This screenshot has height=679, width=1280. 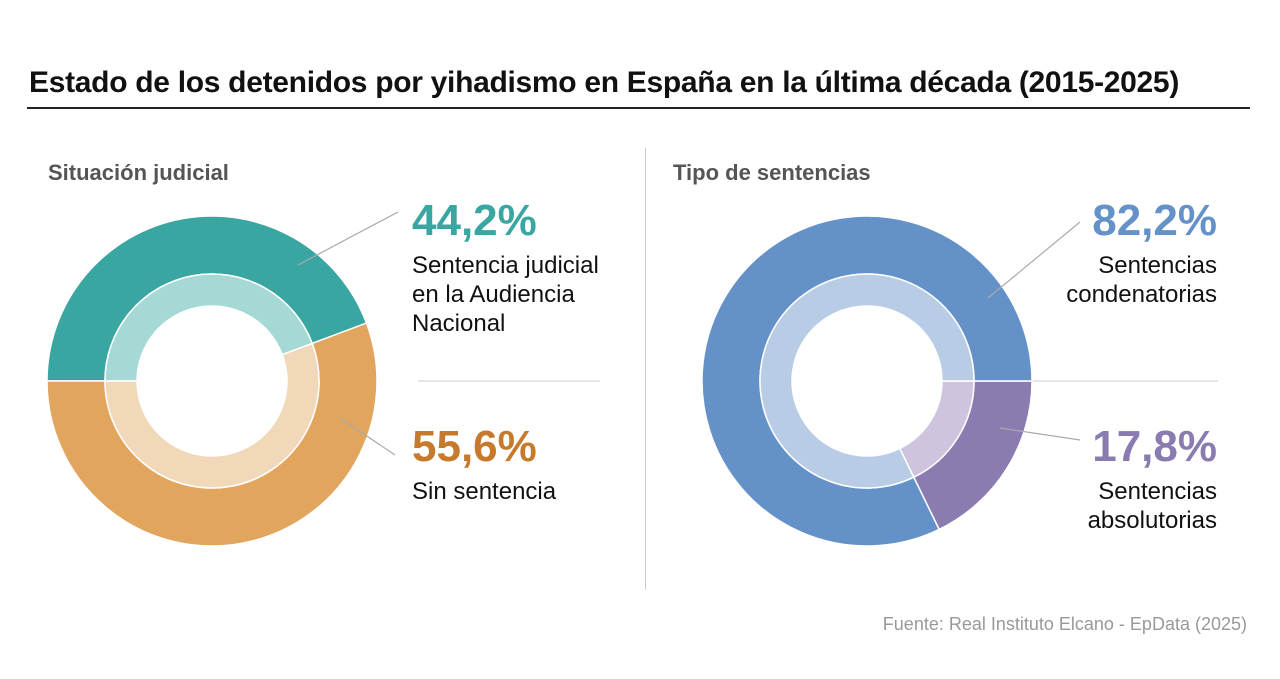 What do you see at coordinates (474, 220) in the screenshot?
I see `data-label-44: 44,2%` at bounding box center [474, 220].